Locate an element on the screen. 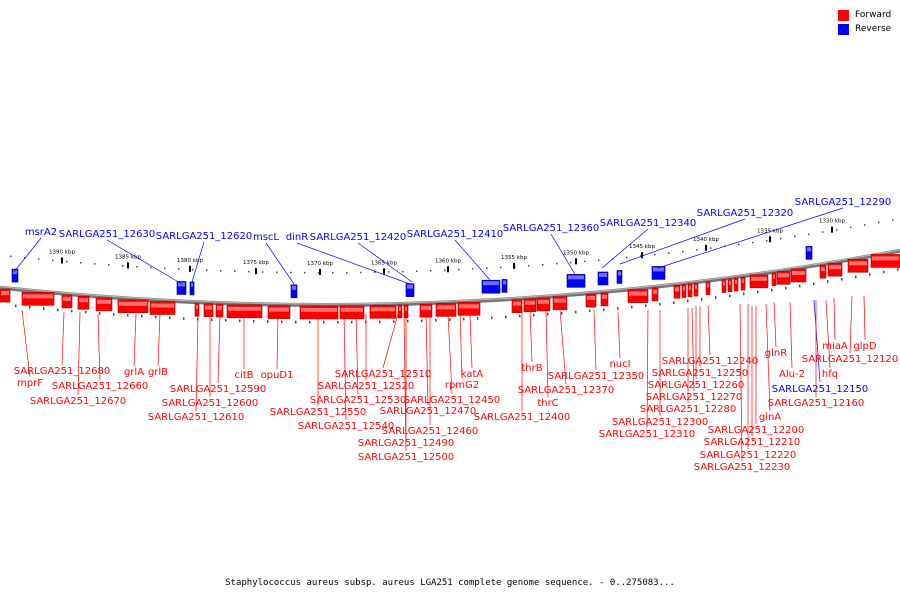  ruler-tick-label: 1370 kbp is located at coordinates (320, 264).